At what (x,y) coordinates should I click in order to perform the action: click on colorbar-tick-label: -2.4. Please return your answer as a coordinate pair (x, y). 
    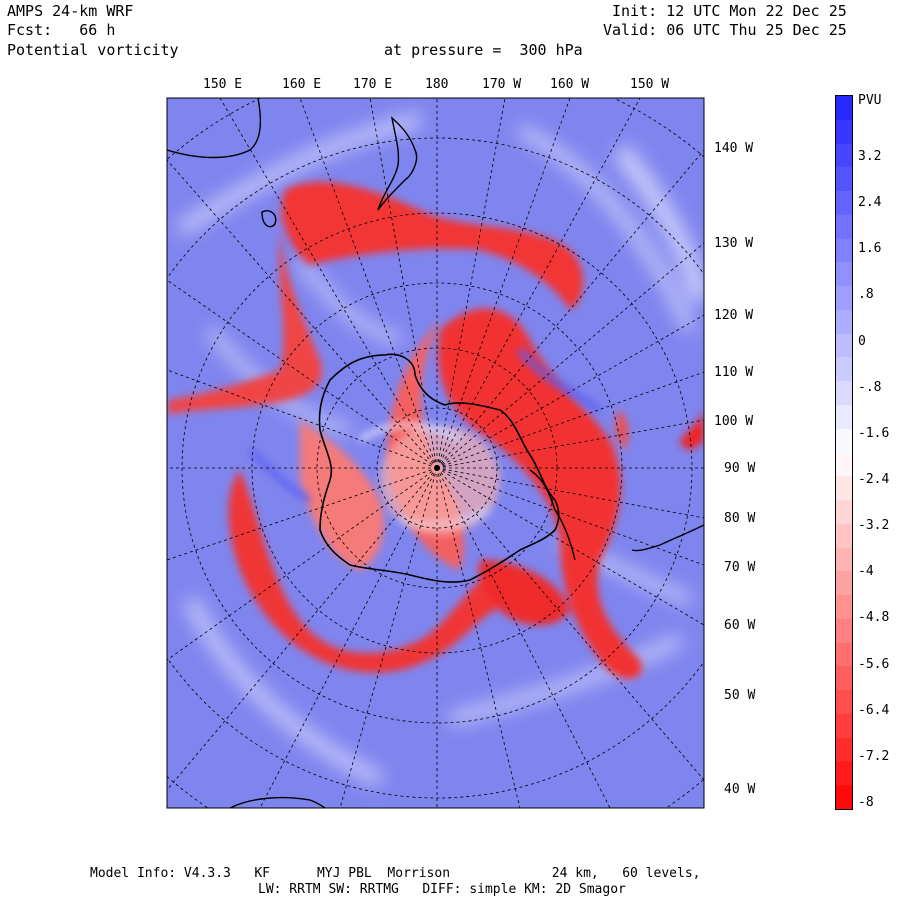
    Looking at the image, I should click on (874, 479).